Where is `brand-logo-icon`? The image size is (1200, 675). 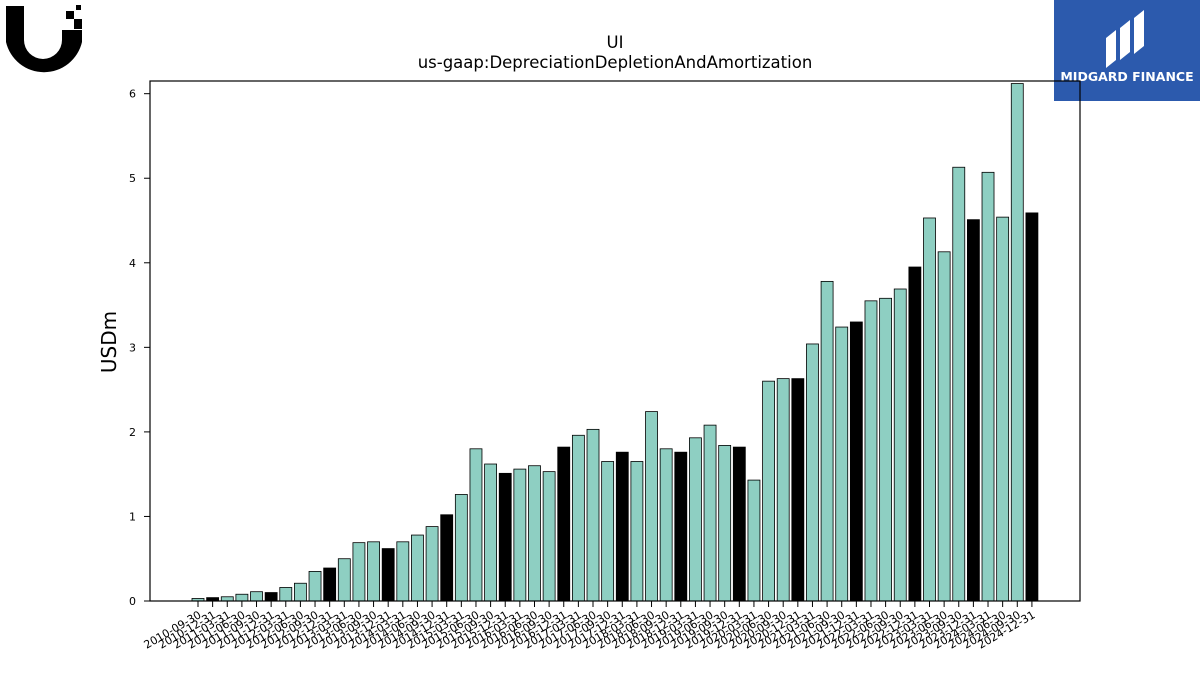
brand-logo-icon is located at coordinates (44, 39).